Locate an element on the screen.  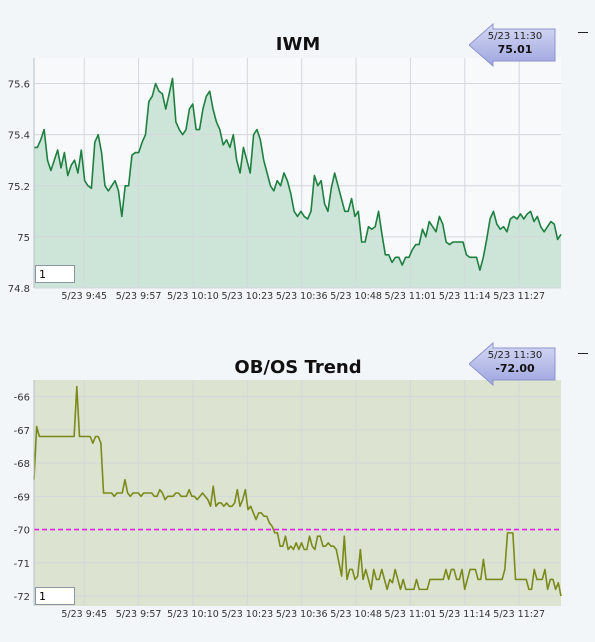
iwm-period-input: 1 is located at coordinates (55, 274).